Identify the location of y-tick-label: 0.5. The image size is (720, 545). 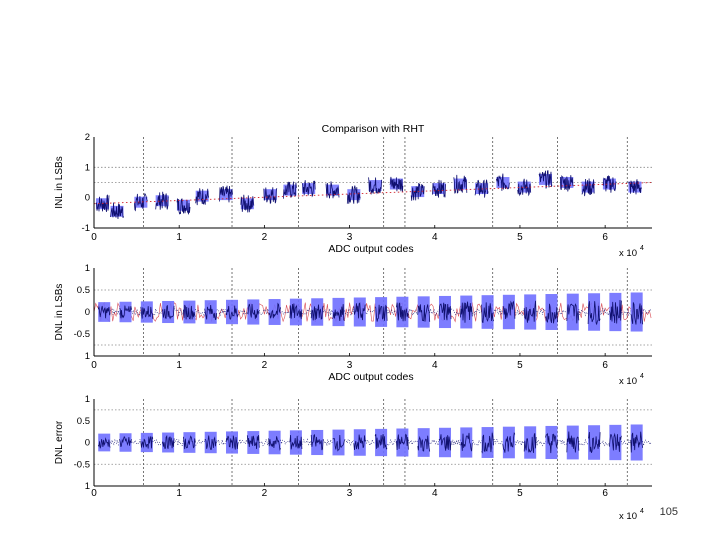
(83, 290).